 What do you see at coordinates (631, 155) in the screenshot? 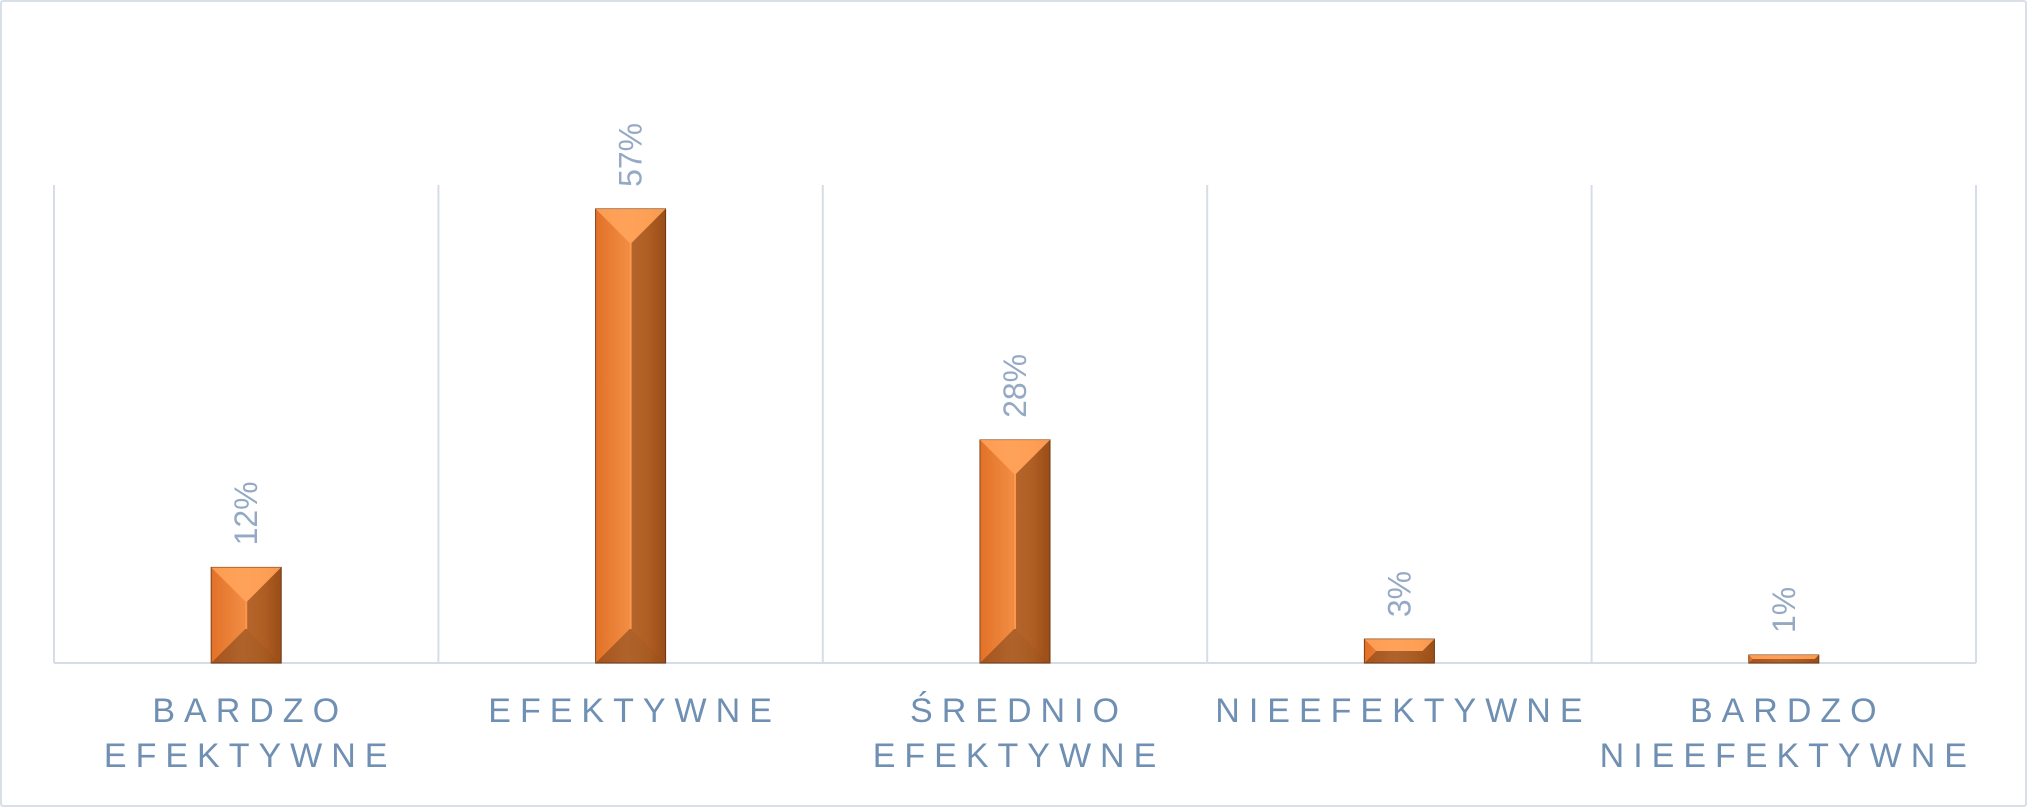
I see `data-label: 57%` at bounding box center [631, 155].